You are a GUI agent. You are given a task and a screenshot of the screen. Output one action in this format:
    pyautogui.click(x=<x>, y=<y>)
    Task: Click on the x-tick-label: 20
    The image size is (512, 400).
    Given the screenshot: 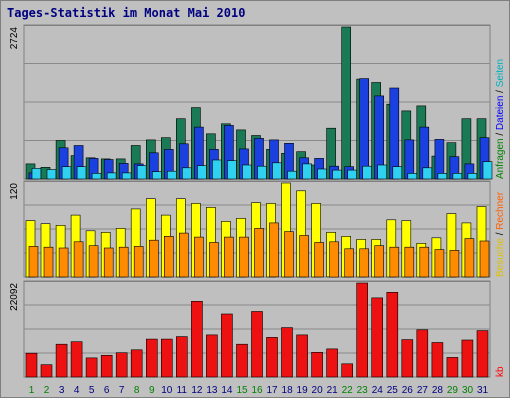 What is the action you would take?
    pyautogui.click(x=318, y=390)
    